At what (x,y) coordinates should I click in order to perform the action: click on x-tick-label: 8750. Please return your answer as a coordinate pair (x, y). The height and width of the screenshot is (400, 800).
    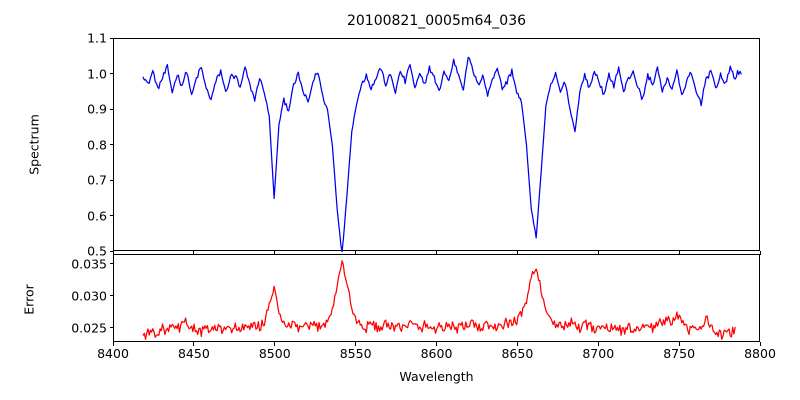
    Looking at the image, I should click on (679, 353).